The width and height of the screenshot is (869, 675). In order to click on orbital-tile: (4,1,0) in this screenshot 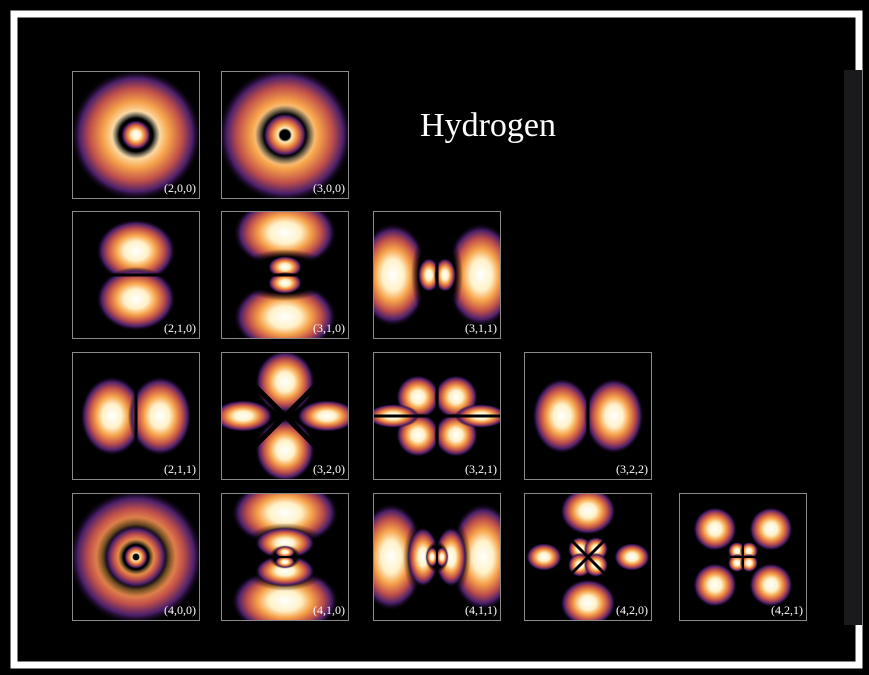, I will do `click(285, 557)`.